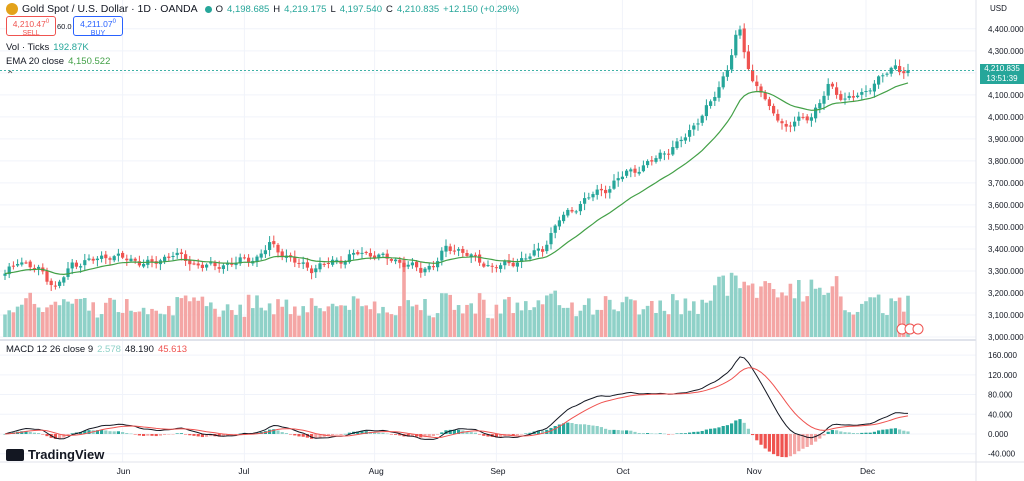 Image resolution: width=1024 pixels, height=481 pixels. I want to click on time-axis-label: Jul, so click(243, 471).